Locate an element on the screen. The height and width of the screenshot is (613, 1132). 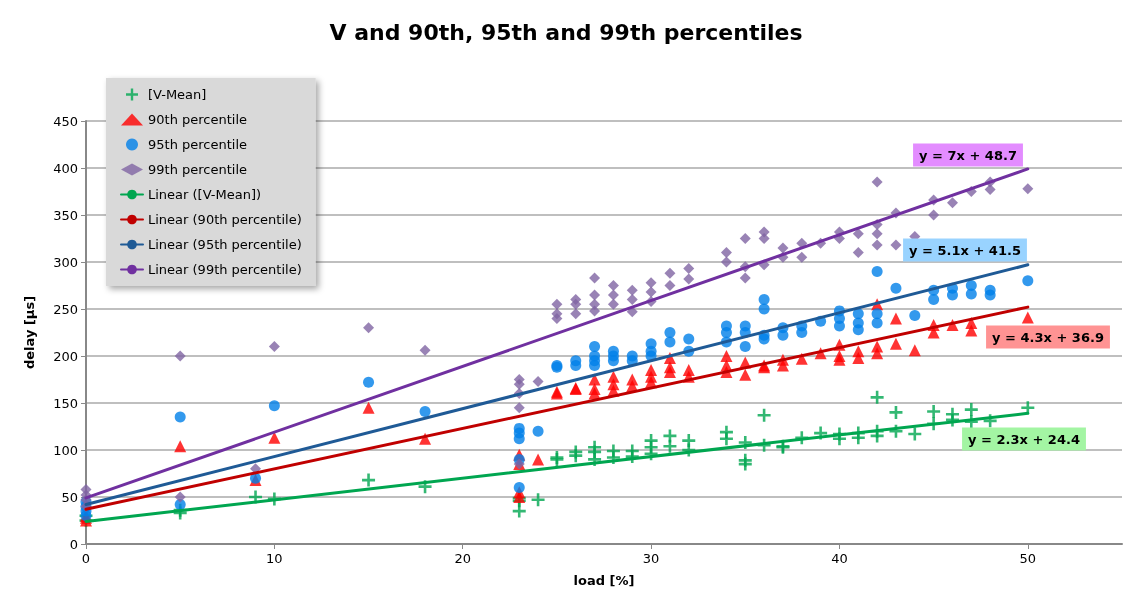
legend-label: [V-Mean] is located at coordinates (177, 94).